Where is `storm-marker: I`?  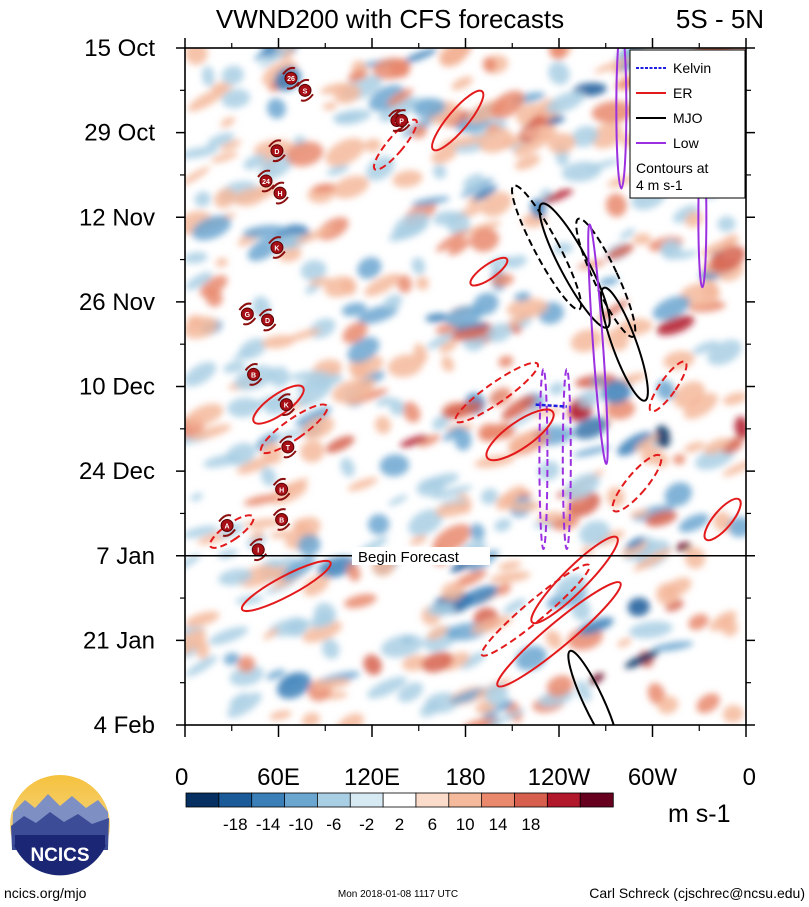 storm-marker: I is located at coordinates (258, 550).